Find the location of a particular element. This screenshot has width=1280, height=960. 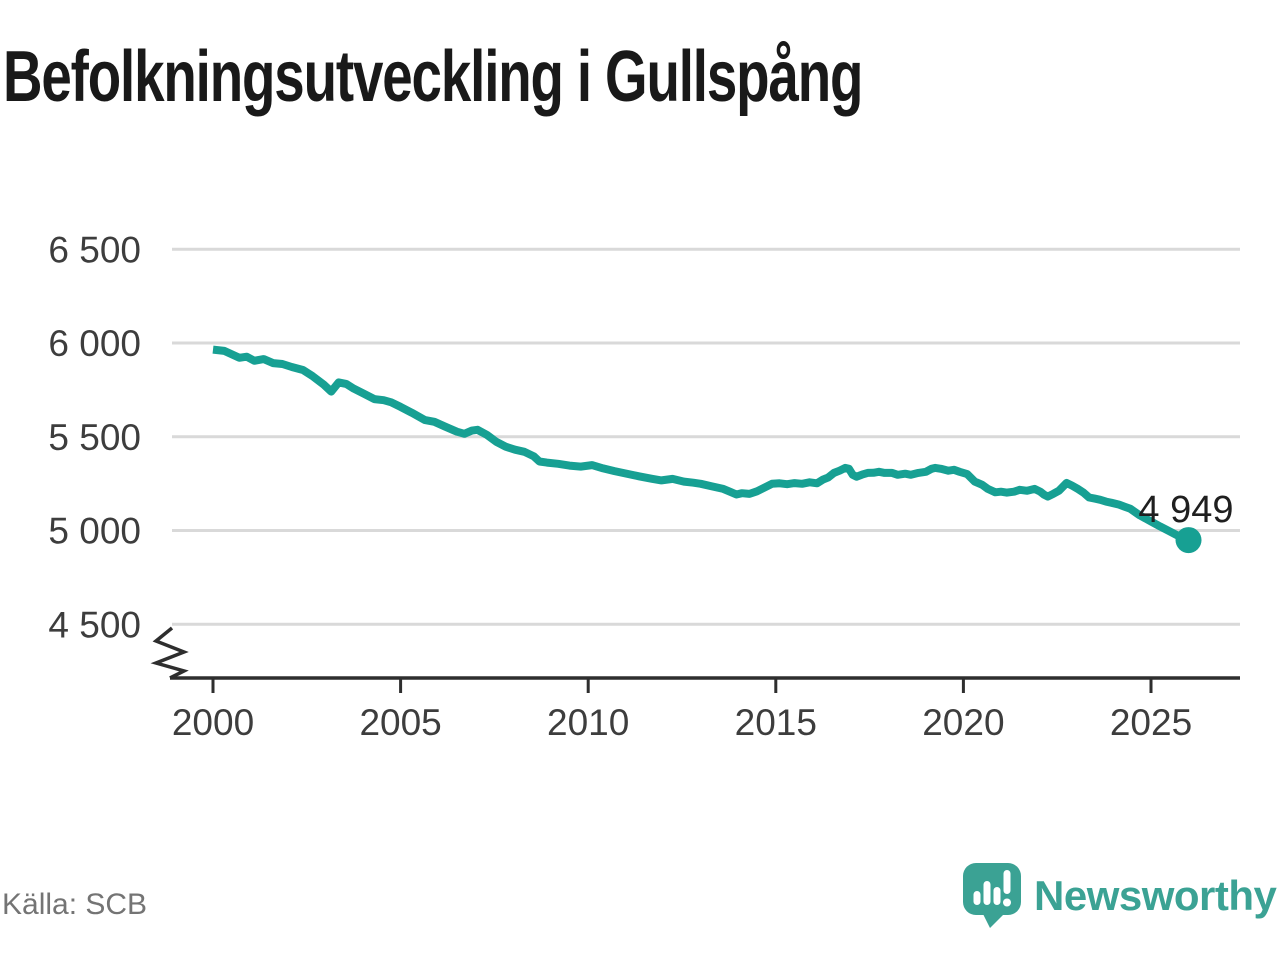

x-axis-tick-label: 2010 is located at coordinates (588, 722).